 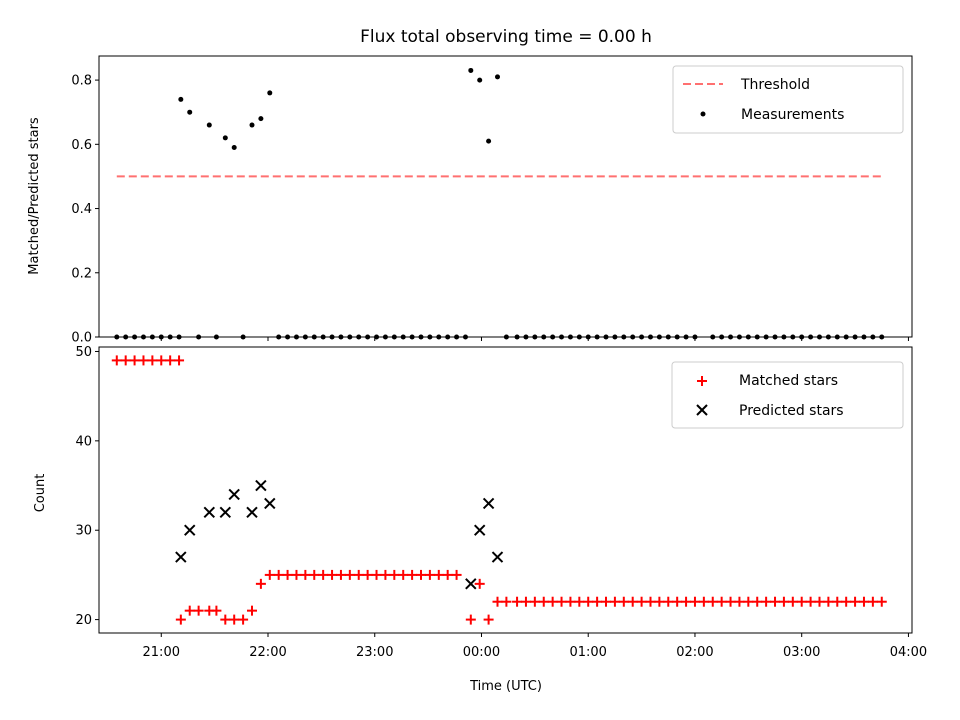 What do you see at coordinates (788, 381) in the screenshot?
I see `matched-stars-legend-label: Matched stars` at bounding box center [788, 381].